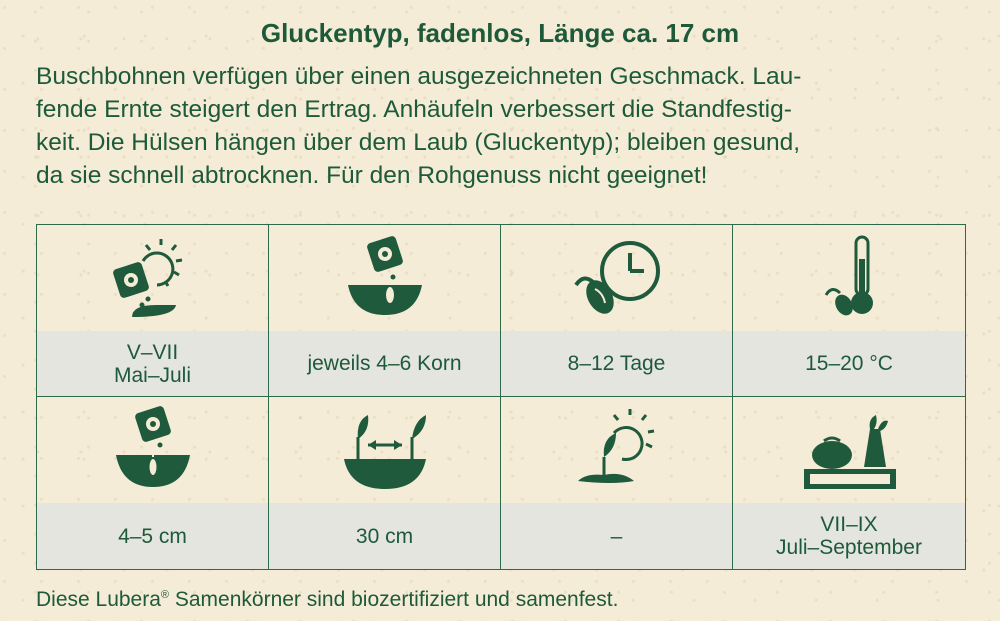 This screenshot has width=1000, height=621. Describe the element at coordinates (98, 599) in the screenshot. I see `footer-text-start: Diese Lubera` at that location.